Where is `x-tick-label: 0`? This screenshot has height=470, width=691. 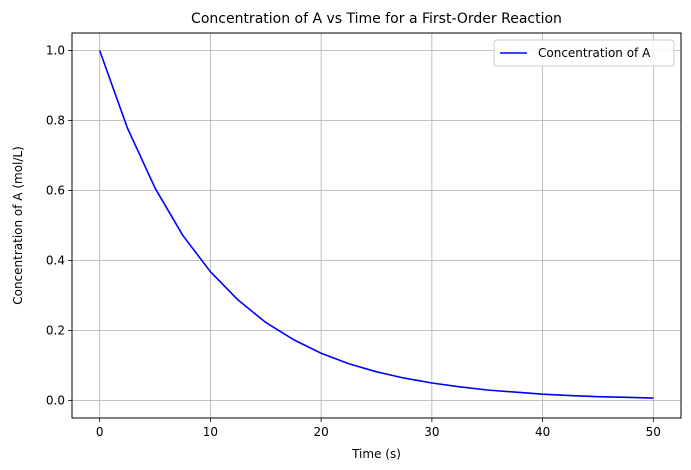 x-tick-label: 0 is located at coordinates (100, 432).